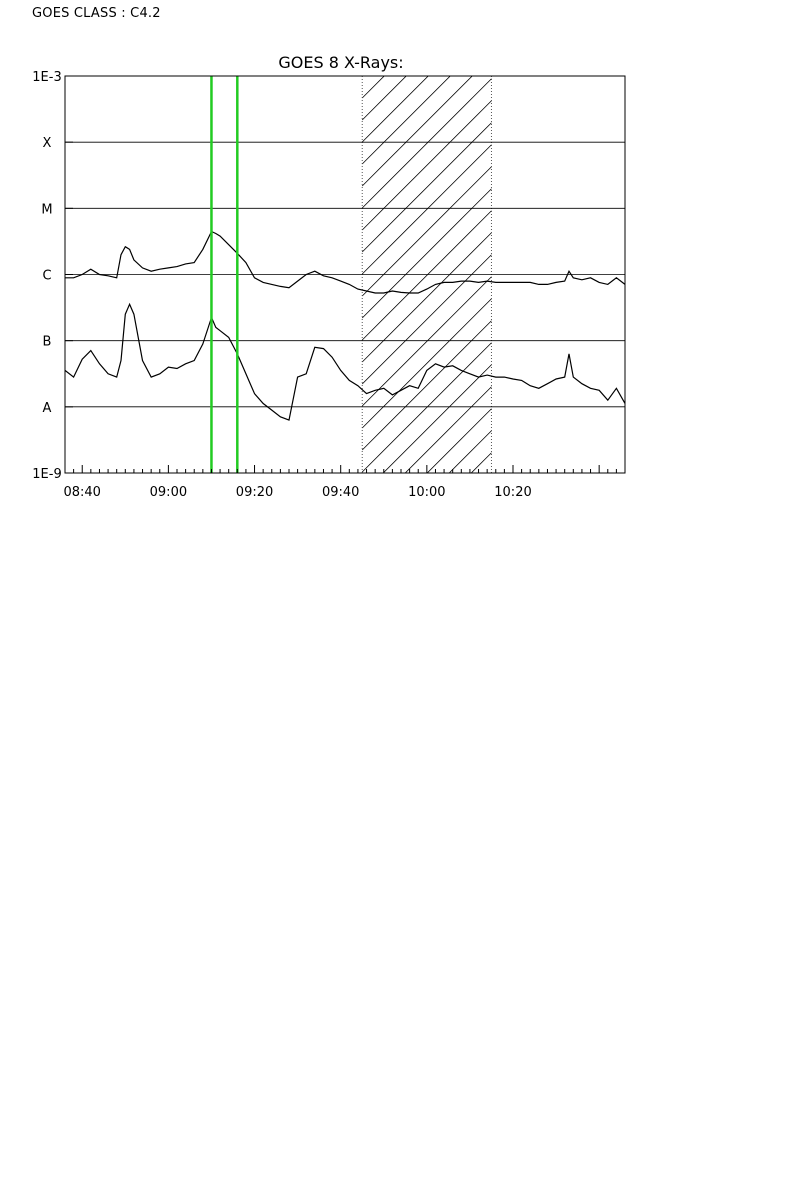 This screenshot has height=1180, width=790. I want to click on x-axis: 08:40 09:00 09:20 09:40 10:00 10:20, so click(344, 482).